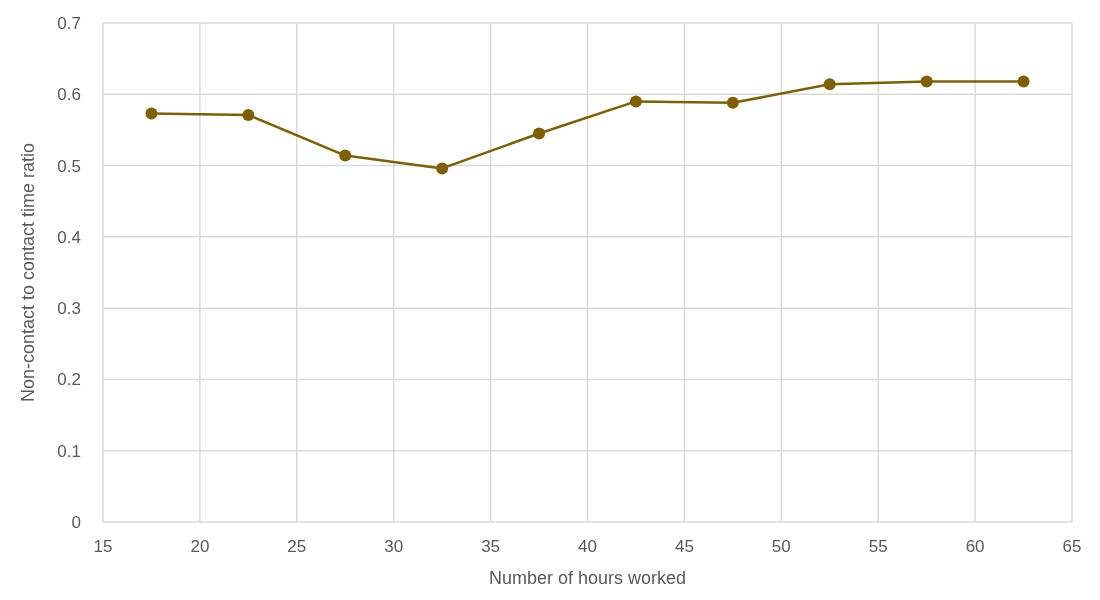 Image resolution: width=1100 pixels, height=600 pixels. Describe the element at coordinates (200, 546) in the screenshot. I see `x-tick-label: 20` at that location.